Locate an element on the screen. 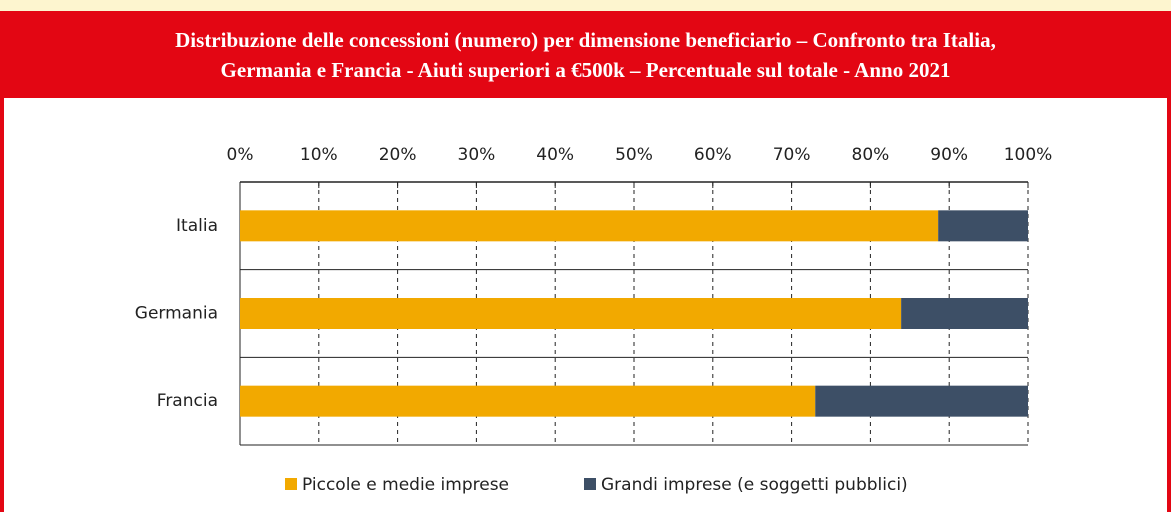 The width and height of the screenshot is (1171, 512). x-tick-label: 0% is located at coordinates (240, 155).